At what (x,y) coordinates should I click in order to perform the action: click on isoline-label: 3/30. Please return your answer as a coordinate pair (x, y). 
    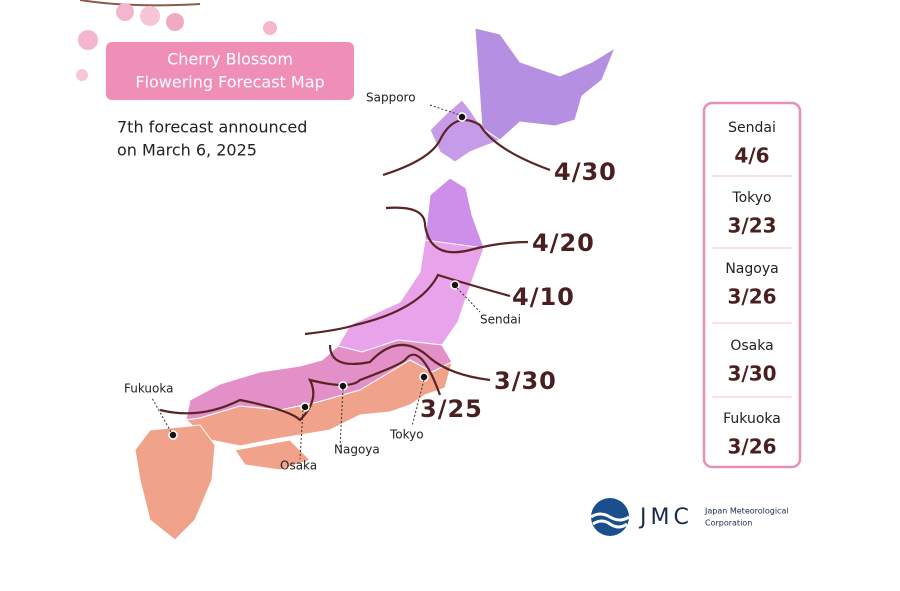
    Looking at the image, I should click on (525, 381).